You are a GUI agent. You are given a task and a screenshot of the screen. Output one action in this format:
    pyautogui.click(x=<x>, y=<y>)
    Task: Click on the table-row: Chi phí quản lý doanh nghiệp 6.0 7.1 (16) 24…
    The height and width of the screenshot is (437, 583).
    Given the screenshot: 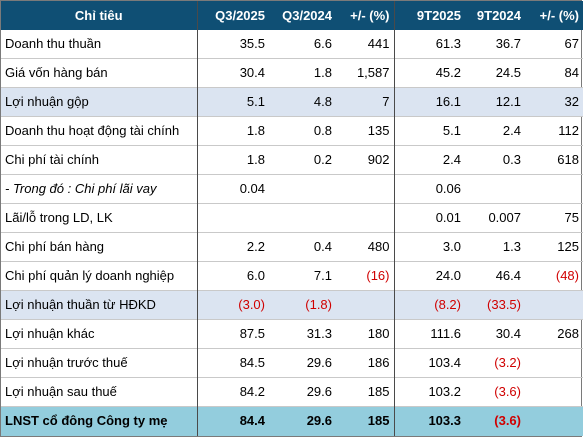 What is the action you would take?
    pyautogui.click(x=292, y=276)
    